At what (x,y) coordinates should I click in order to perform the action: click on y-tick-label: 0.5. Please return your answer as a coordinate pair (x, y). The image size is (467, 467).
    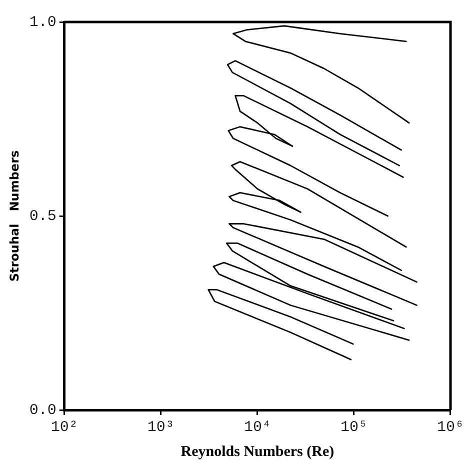
    Looking at the image, I should click on (42, 216).